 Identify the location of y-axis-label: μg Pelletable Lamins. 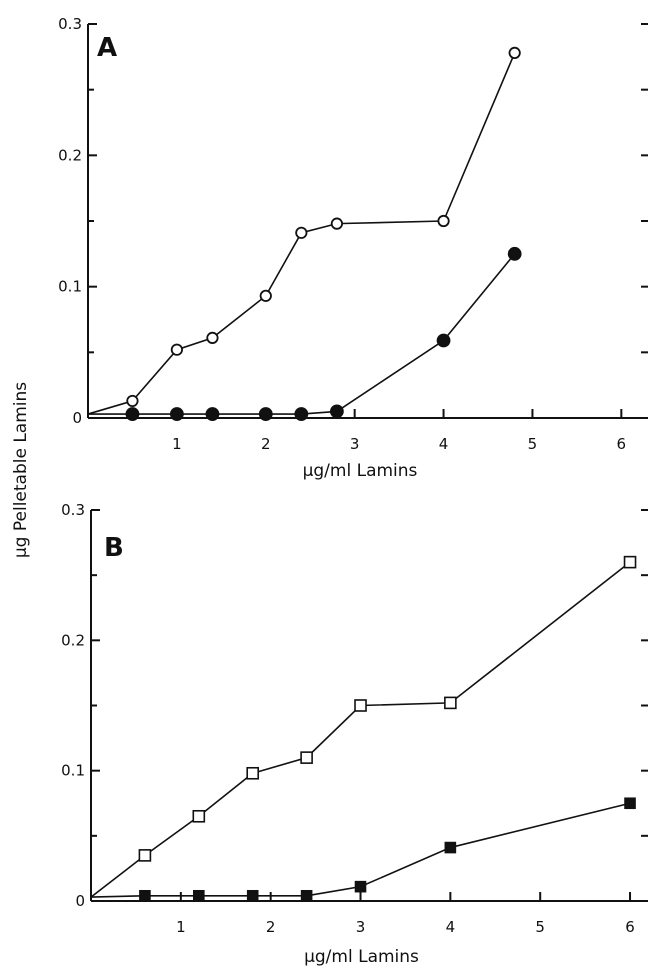
(21, 470).